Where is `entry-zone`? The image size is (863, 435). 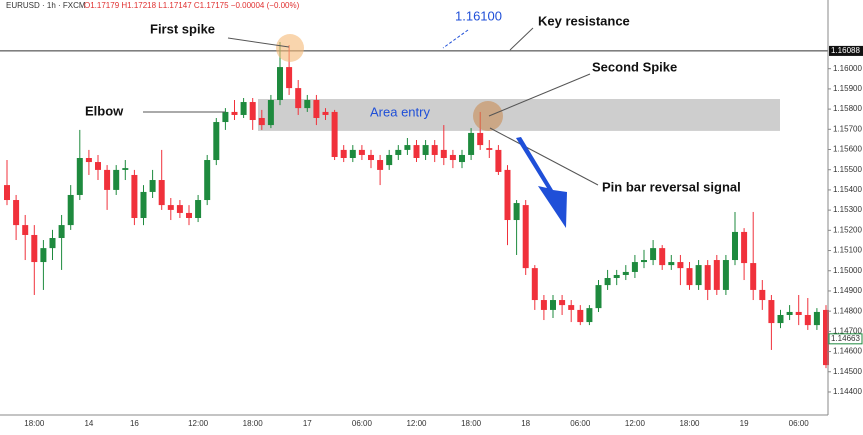 entry-zone is located at coordinates (519, 115).